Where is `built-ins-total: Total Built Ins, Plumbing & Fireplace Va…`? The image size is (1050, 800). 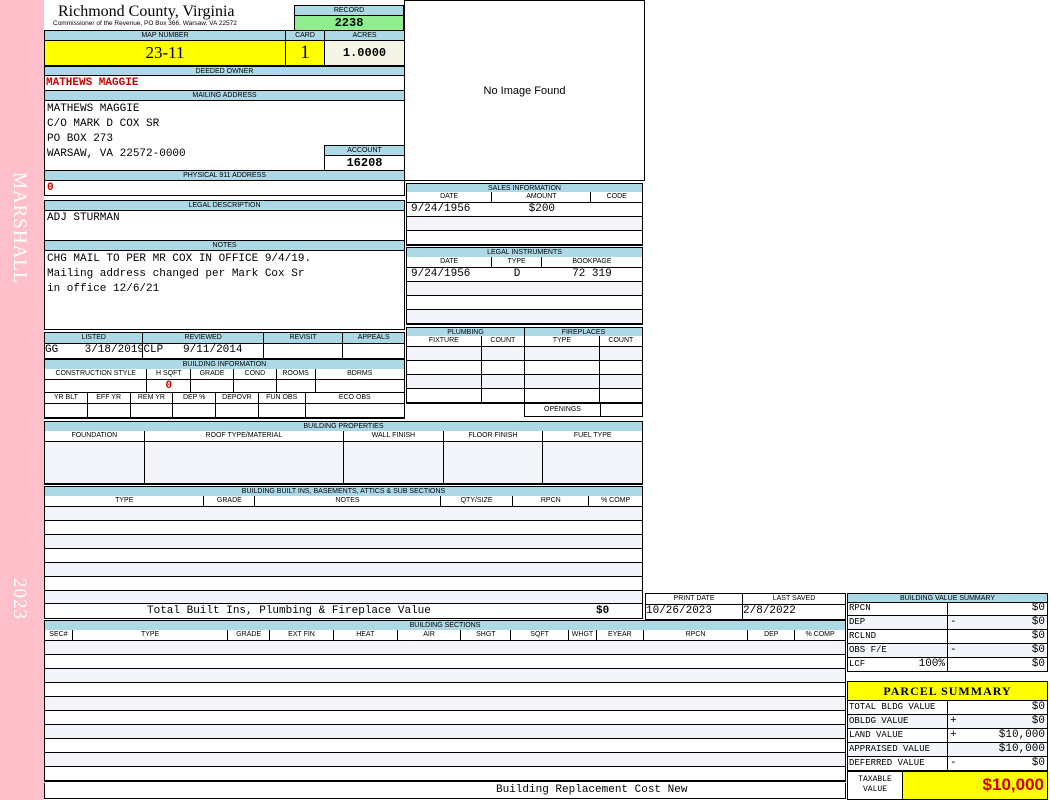
built-ins-total: Total Built Ins, Plumbing & Fireplace Va… is located at coordinates (343, 611).